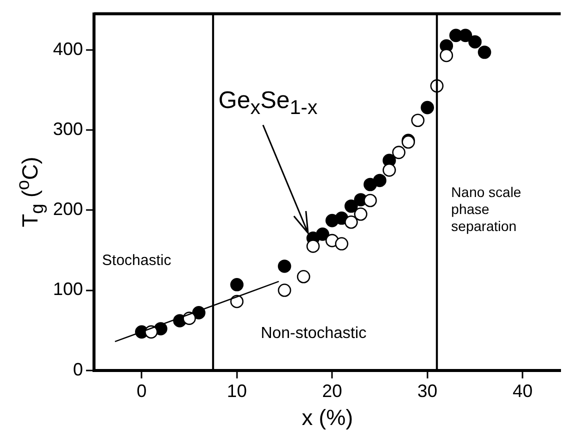 Image resolution: width=568 pixels, height=444 pixels. What do you see at coordinates (332, 391) in the screenshot?
I see `x-tick-label: 20` at bounding box center [332, 391].